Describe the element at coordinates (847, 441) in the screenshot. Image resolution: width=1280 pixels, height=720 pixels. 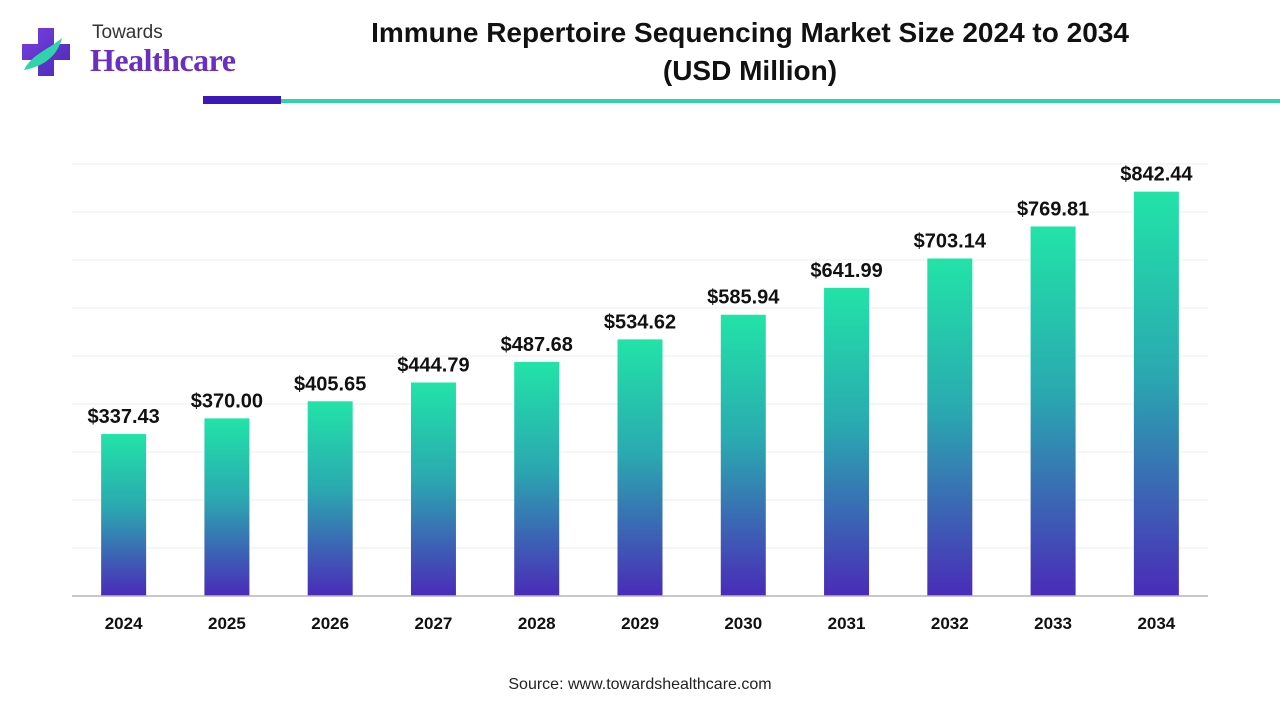
I see `bar-2031` at that location.